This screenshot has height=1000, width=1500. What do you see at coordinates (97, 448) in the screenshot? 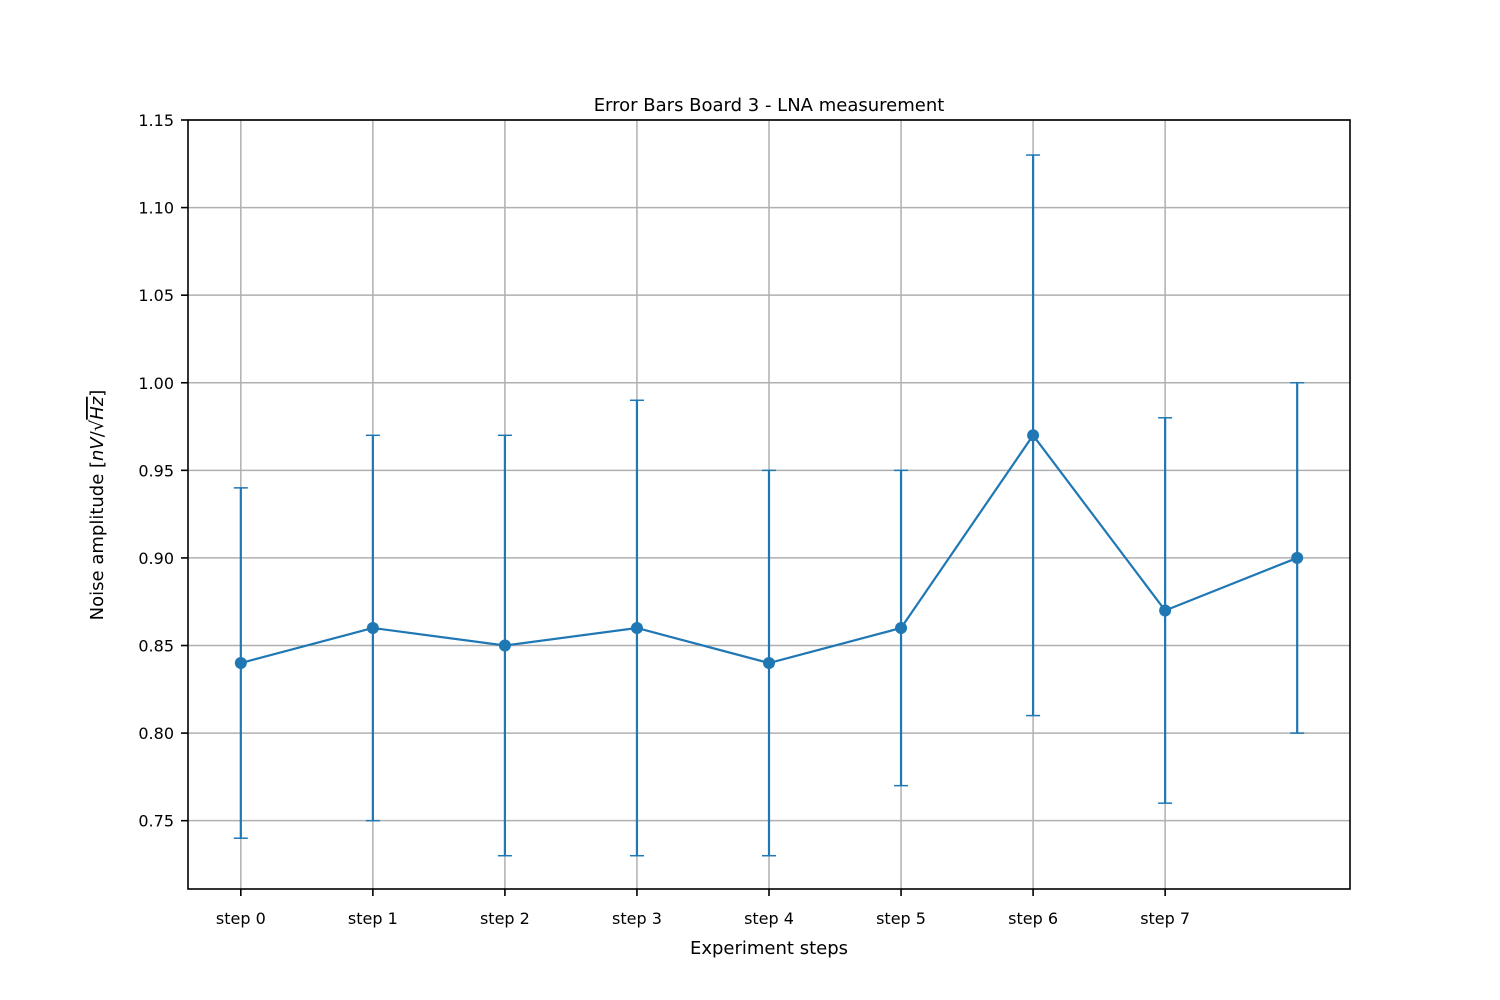
I see `y-axis-label-nv: nV` at bounding box center [97, 448].